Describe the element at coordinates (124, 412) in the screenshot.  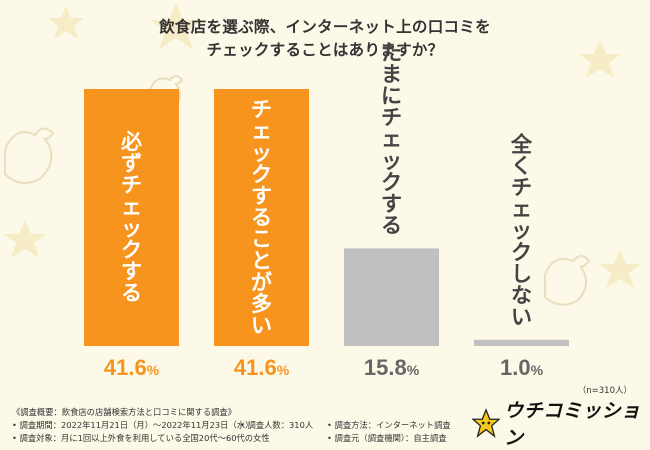
I see `survey-heading: 《調査概要：飲食店の店舗検索方法と口コミに関する調査》` at that location.